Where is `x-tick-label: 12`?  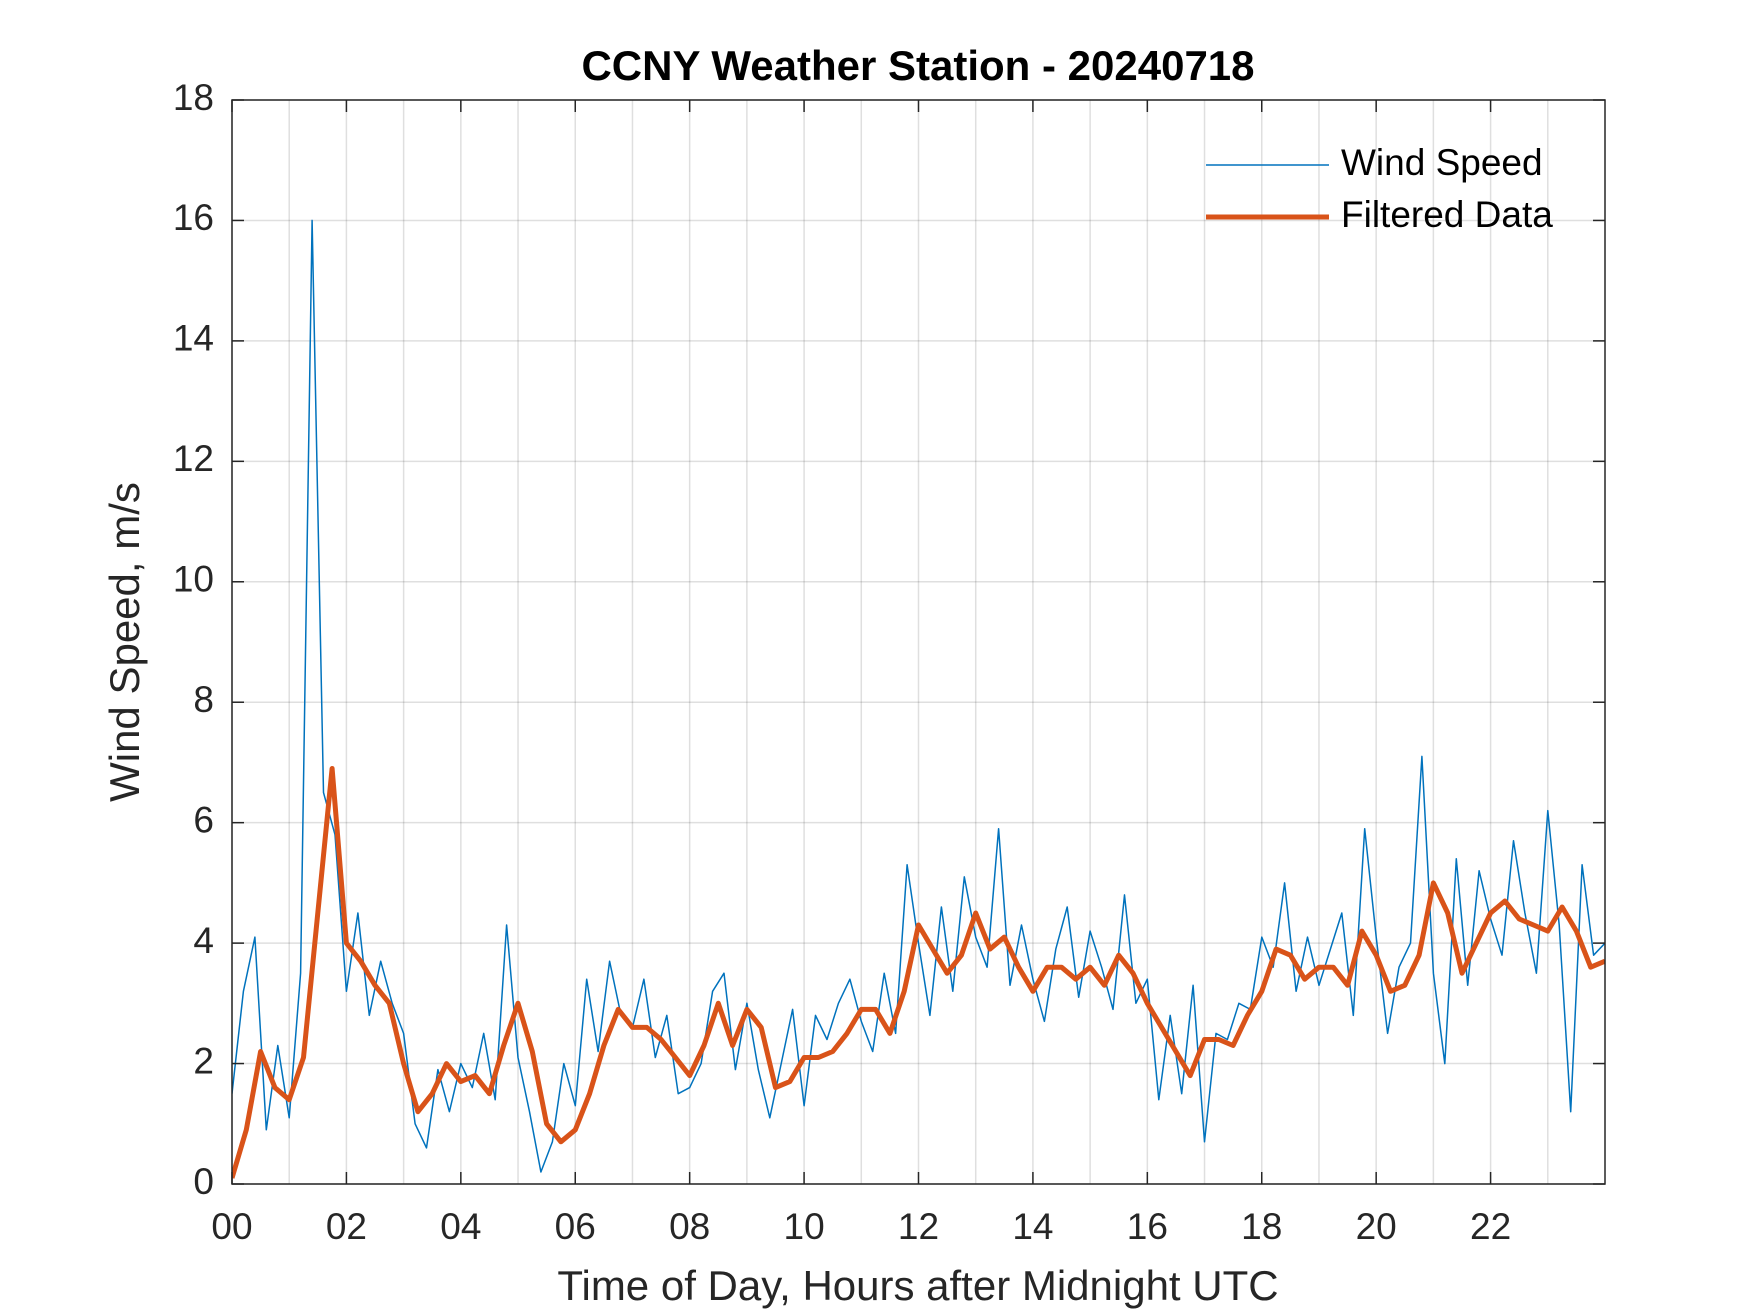
x-tick-label: 12 is located at coordinates (918, 1226).